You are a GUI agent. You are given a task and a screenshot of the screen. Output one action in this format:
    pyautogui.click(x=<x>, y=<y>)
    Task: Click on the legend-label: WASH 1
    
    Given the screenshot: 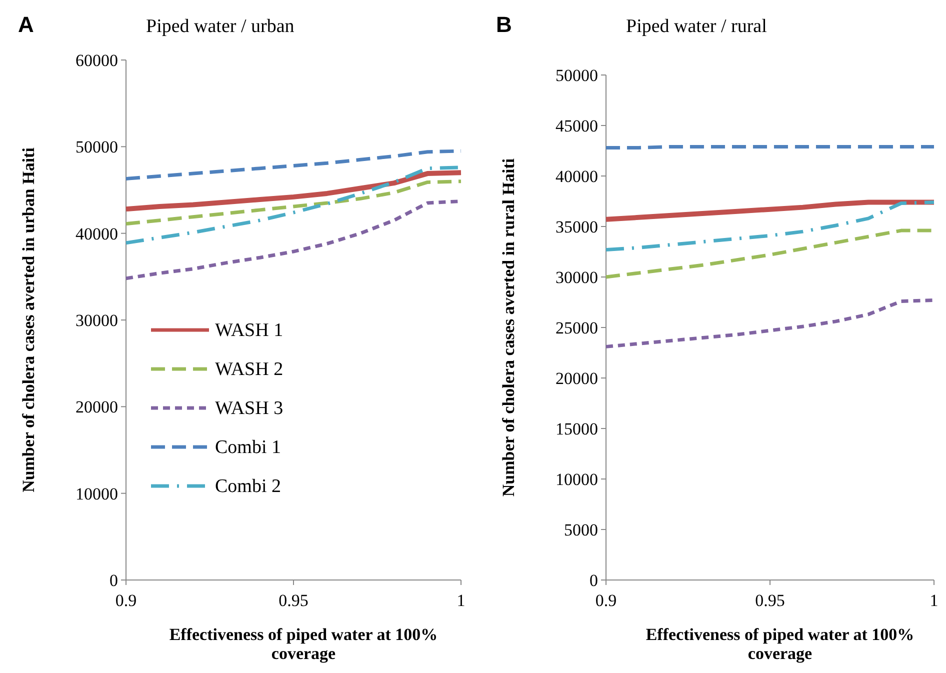 What is the action you would take?
    pyautogui.click(x=249, y=330)
    